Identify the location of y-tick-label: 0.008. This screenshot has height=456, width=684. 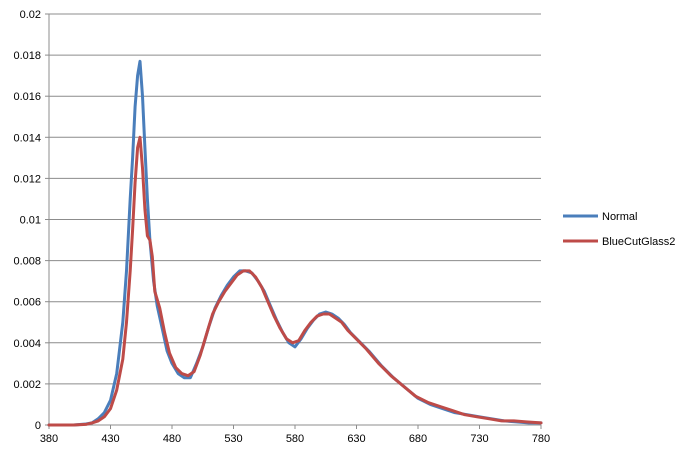
(27, 262).